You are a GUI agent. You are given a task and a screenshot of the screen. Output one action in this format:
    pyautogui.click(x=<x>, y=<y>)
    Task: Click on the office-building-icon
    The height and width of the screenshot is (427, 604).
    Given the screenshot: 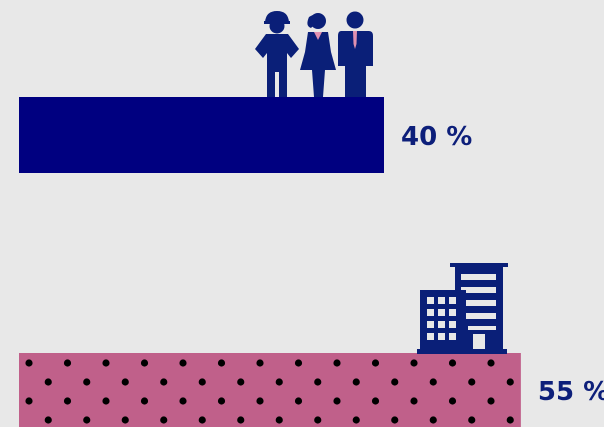 What is the action you would take?
    pyautogui.click(x=462, y=308)
    